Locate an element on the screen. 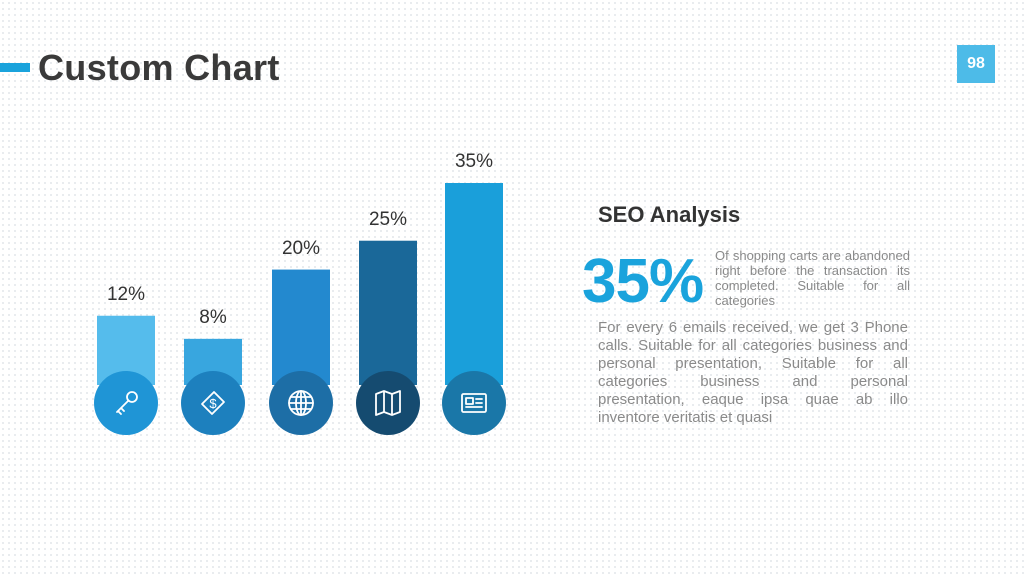  data-label-5: 35% is located at coordinates (474, 161).